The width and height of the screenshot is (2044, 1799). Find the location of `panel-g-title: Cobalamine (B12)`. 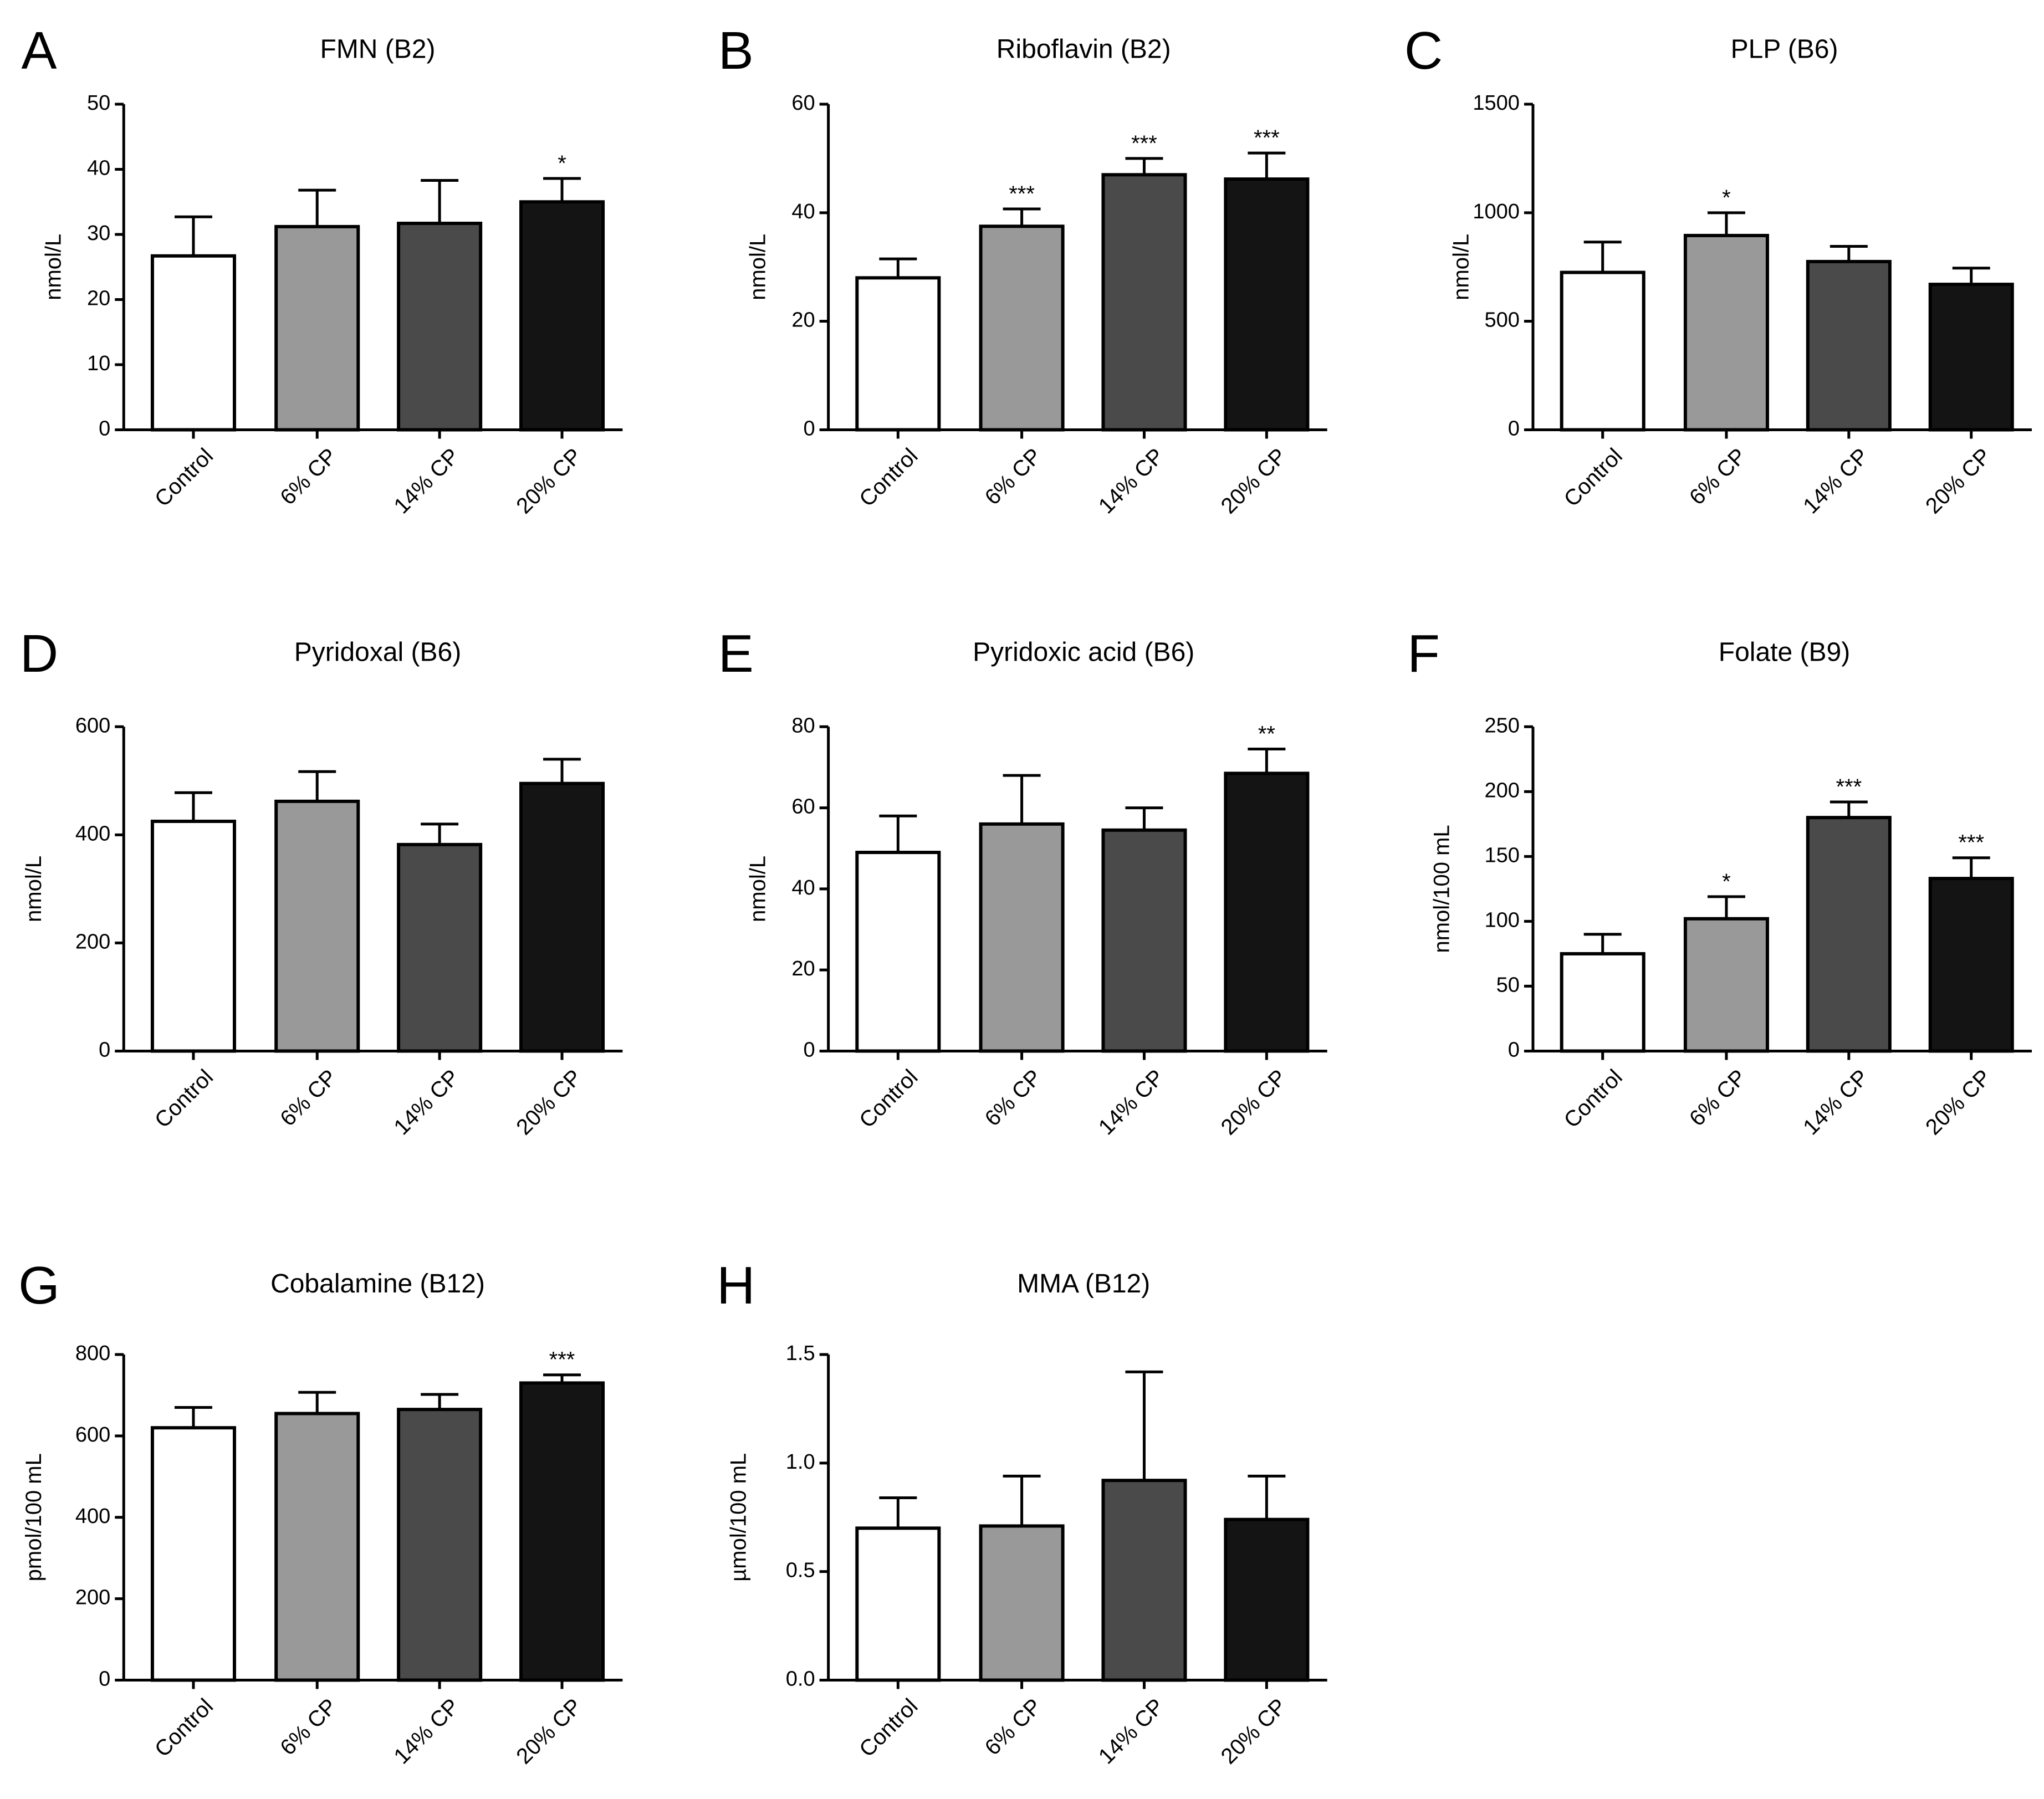

panel-g-title: Cobalamine (B12) is located at coordinates (377, 1284).